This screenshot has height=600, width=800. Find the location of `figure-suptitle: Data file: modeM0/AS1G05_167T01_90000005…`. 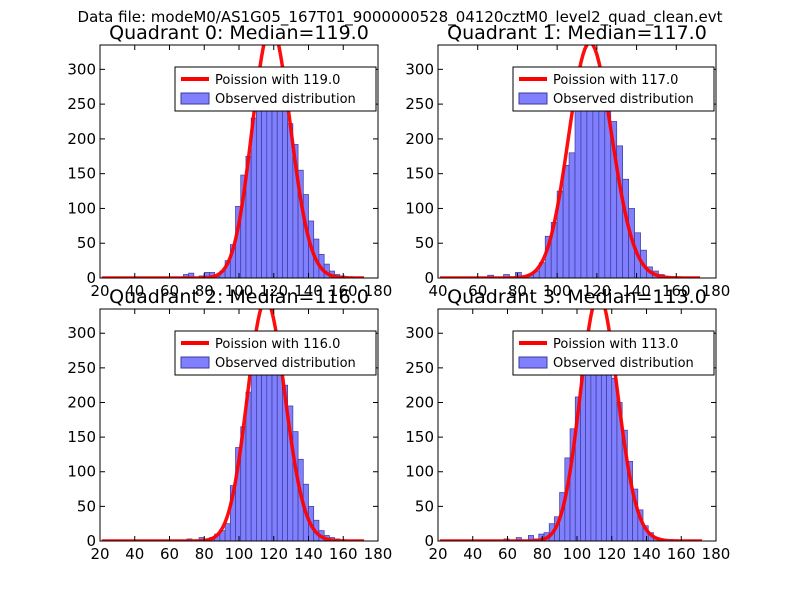

figure-suptitle: Data file: modeM0/AS1G05_167T01_90000005… is located at coordinates (400, 17).